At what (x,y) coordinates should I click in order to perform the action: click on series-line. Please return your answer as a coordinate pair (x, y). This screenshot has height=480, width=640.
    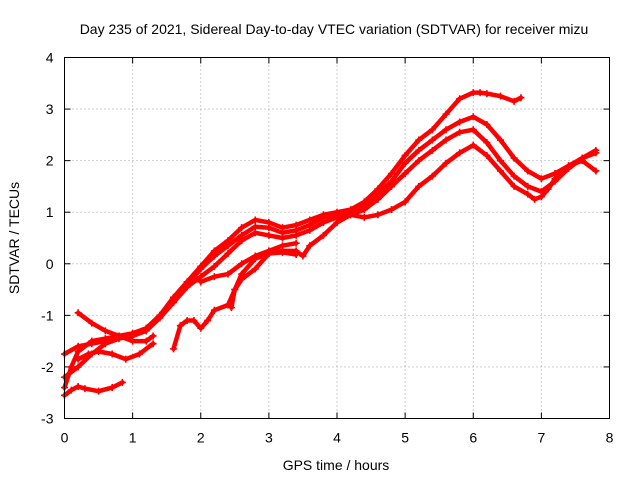
    Looking at the image, I should click on (115, 327).